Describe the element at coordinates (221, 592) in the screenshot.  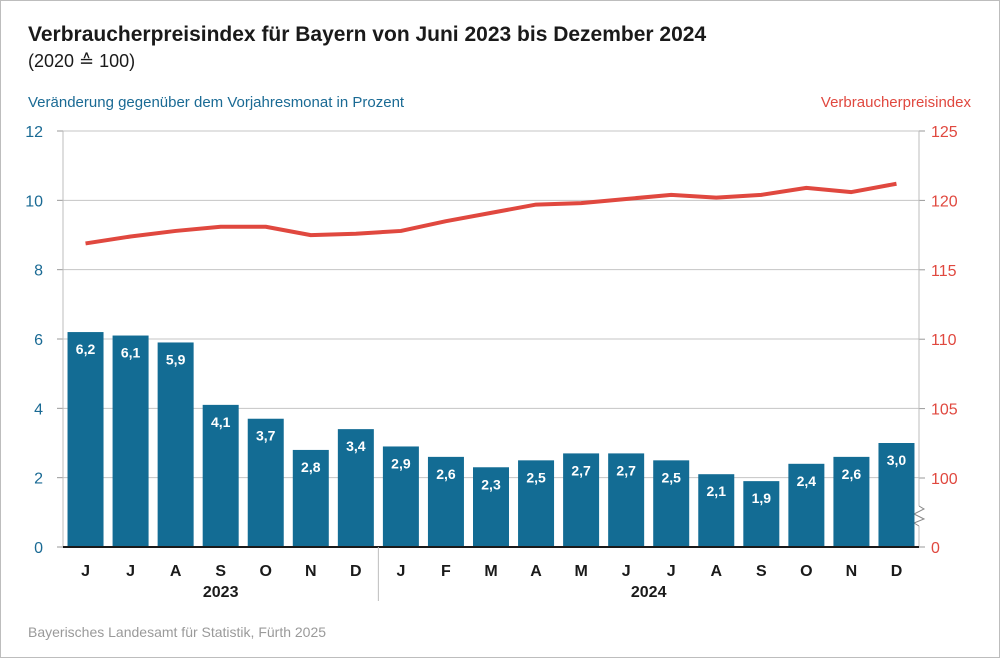
I see `year-label: 2023` at that location.